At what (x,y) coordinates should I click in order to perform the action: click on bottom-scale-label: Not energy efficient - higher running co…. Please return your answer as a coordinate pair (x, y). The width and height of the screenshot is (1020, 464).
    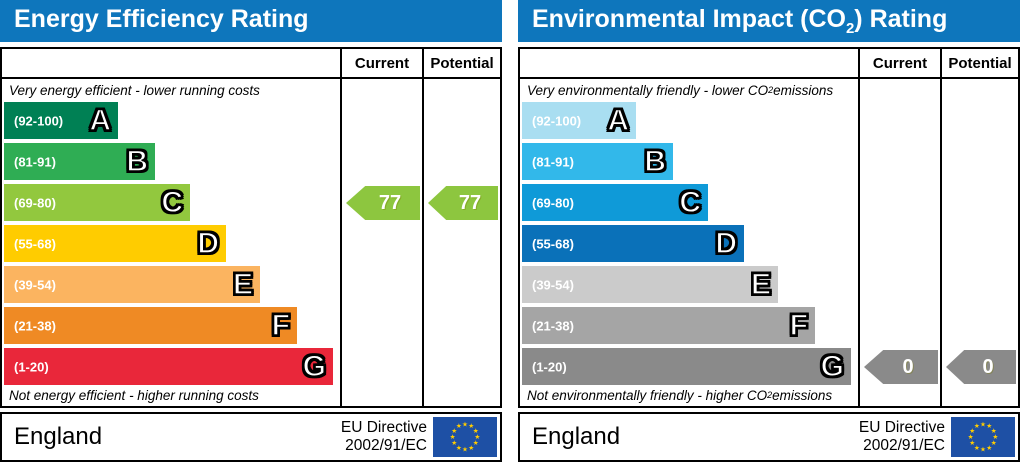
    Looking at the image, I should click on (134, 395).